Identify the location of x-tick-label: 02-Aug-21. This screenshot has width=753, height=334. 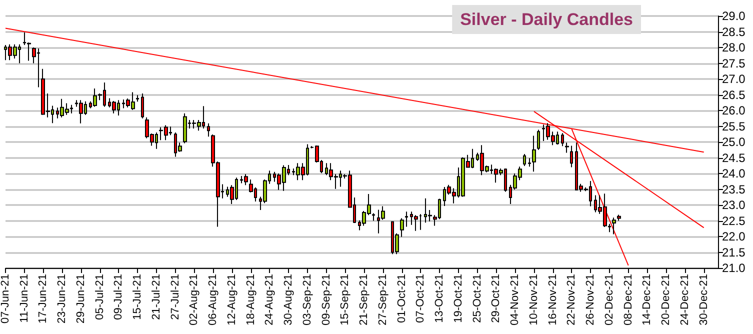
(194, 300).